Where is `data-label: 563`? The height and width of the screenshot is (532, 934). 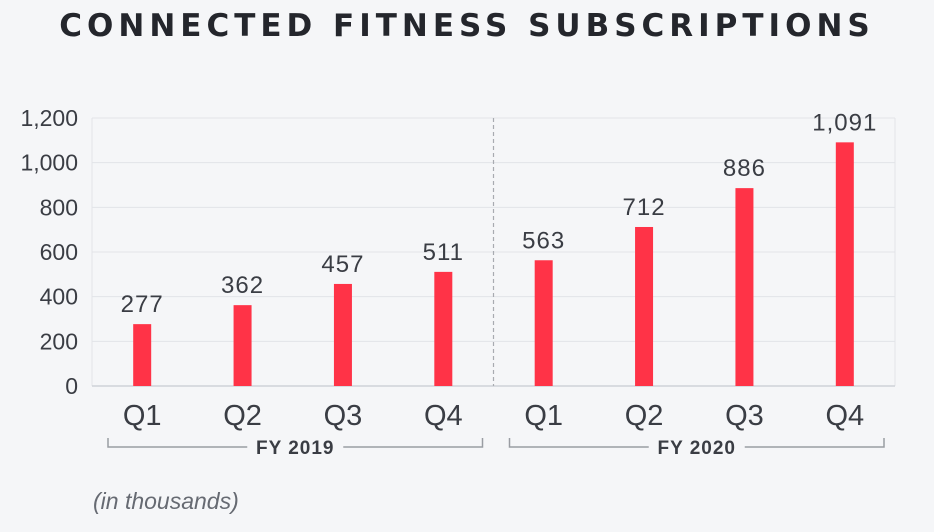 data-label: 563 is located at coordinates (543, 240).